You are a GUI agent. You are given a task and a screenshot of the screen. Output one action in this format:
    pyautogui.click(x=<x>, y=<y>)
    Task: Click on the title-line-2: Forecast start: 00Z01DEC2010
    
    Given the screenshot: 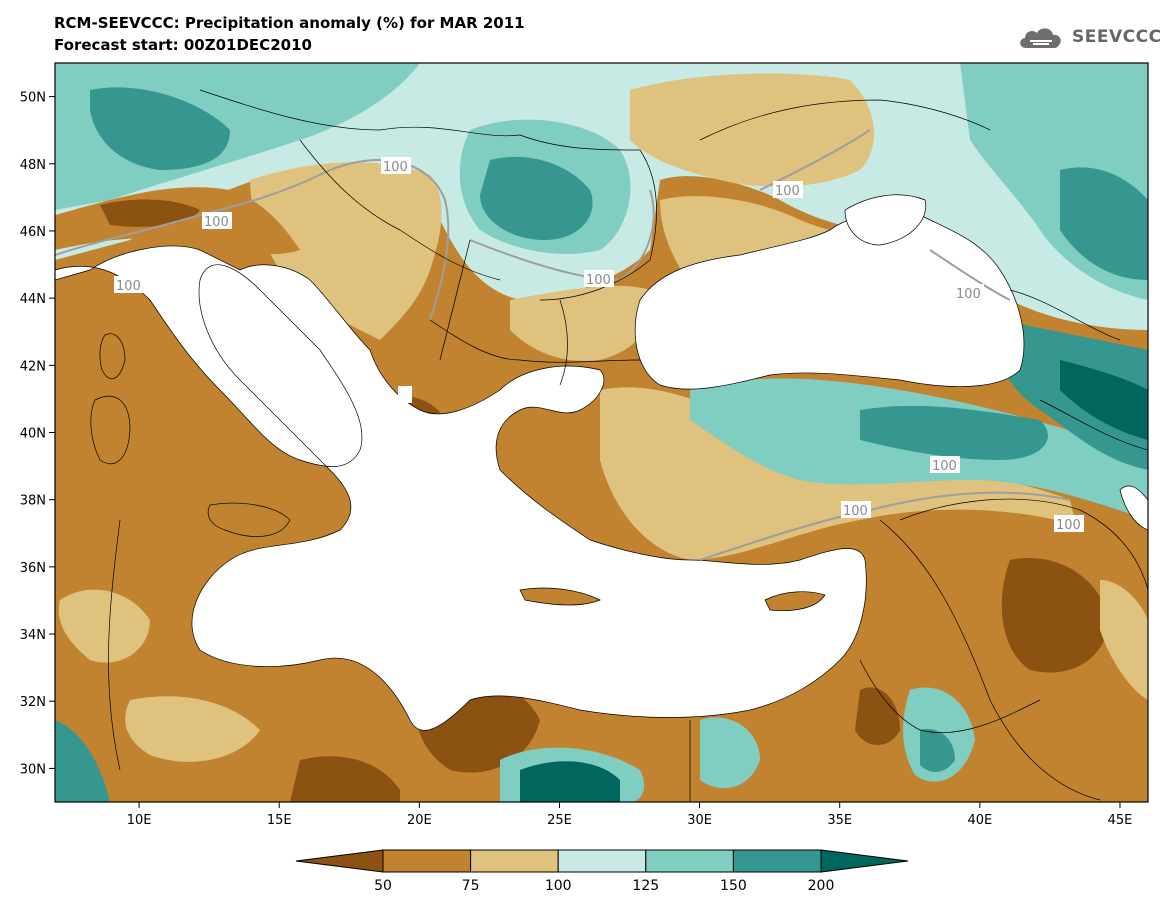 What is the action you would take?
    pyautogui.click(x=183, y=45)
    